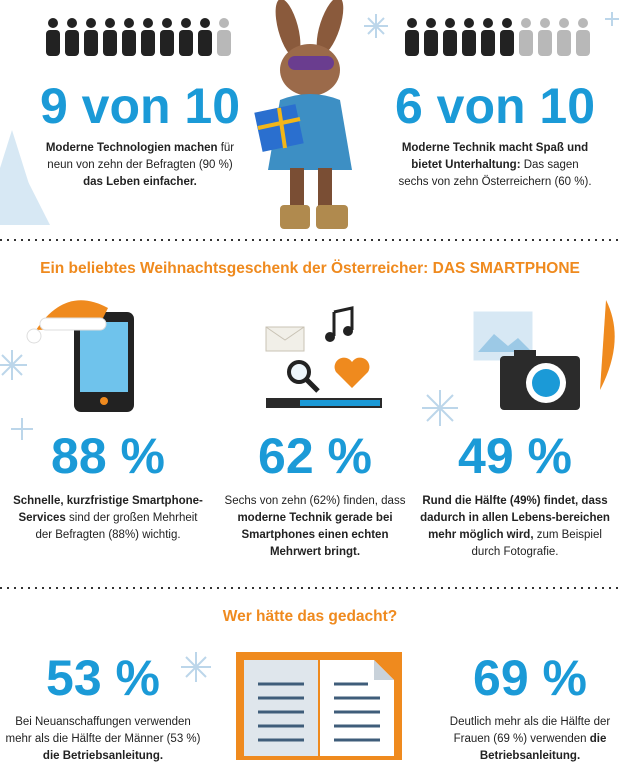 The image size is (620, 767). Describe the element at coordinates (25, 177) in the screenshot. I see `tree` at that location.